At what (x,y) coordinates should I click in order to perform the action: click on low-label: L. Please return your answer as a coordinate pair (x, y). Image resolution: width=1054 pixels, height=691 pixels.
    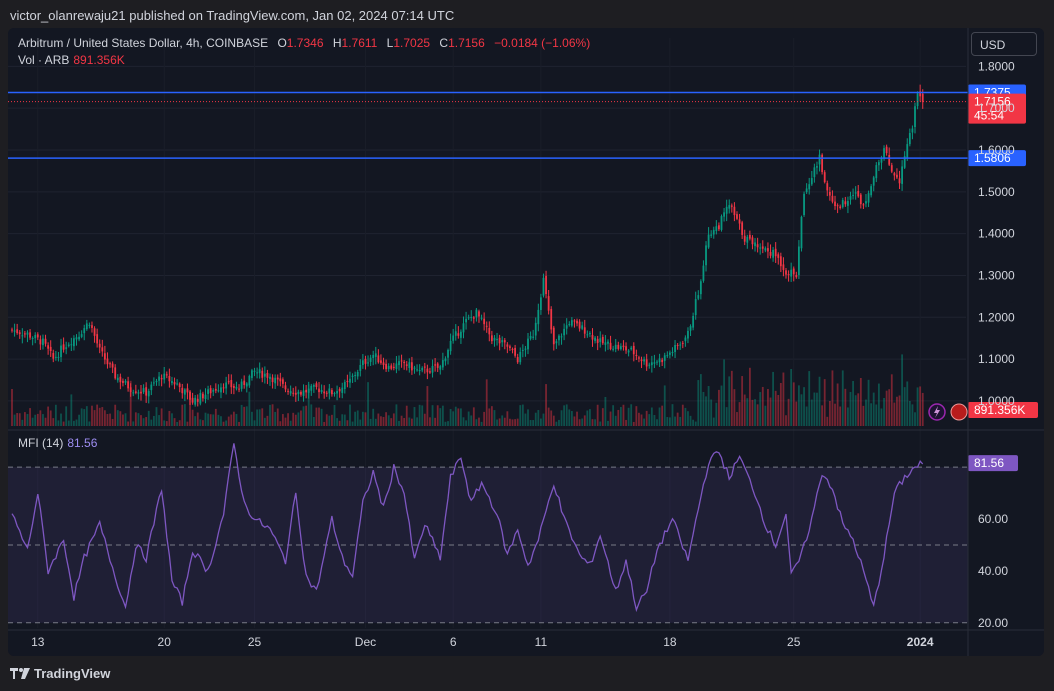
    Looking at the image, I should click on (390, 43).